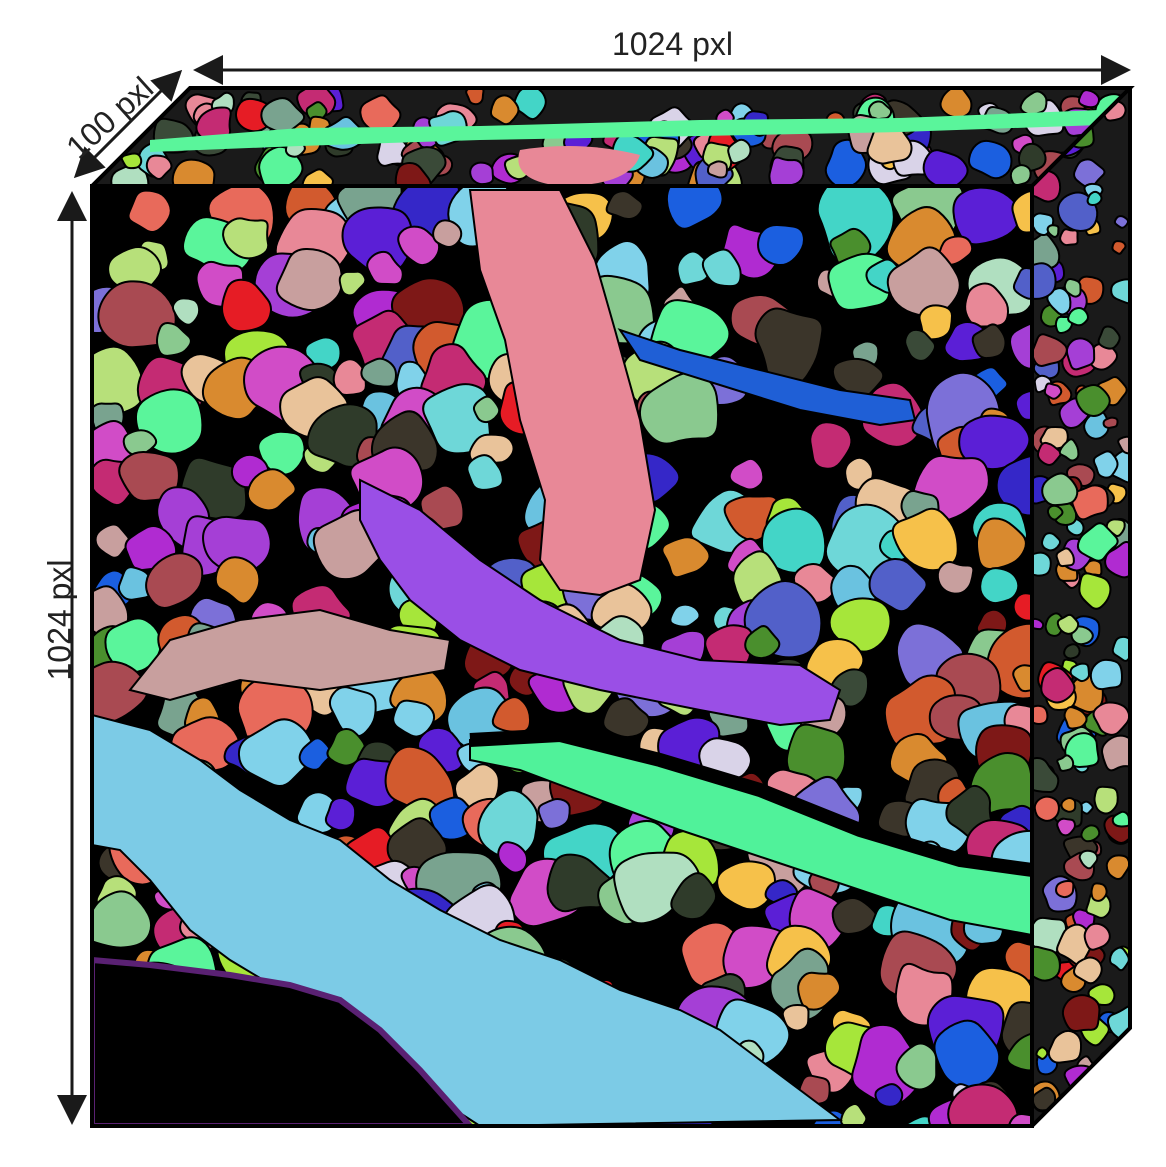 The image size is (1166, 1167). I want to click on rose-band-region, so click(290, 655).